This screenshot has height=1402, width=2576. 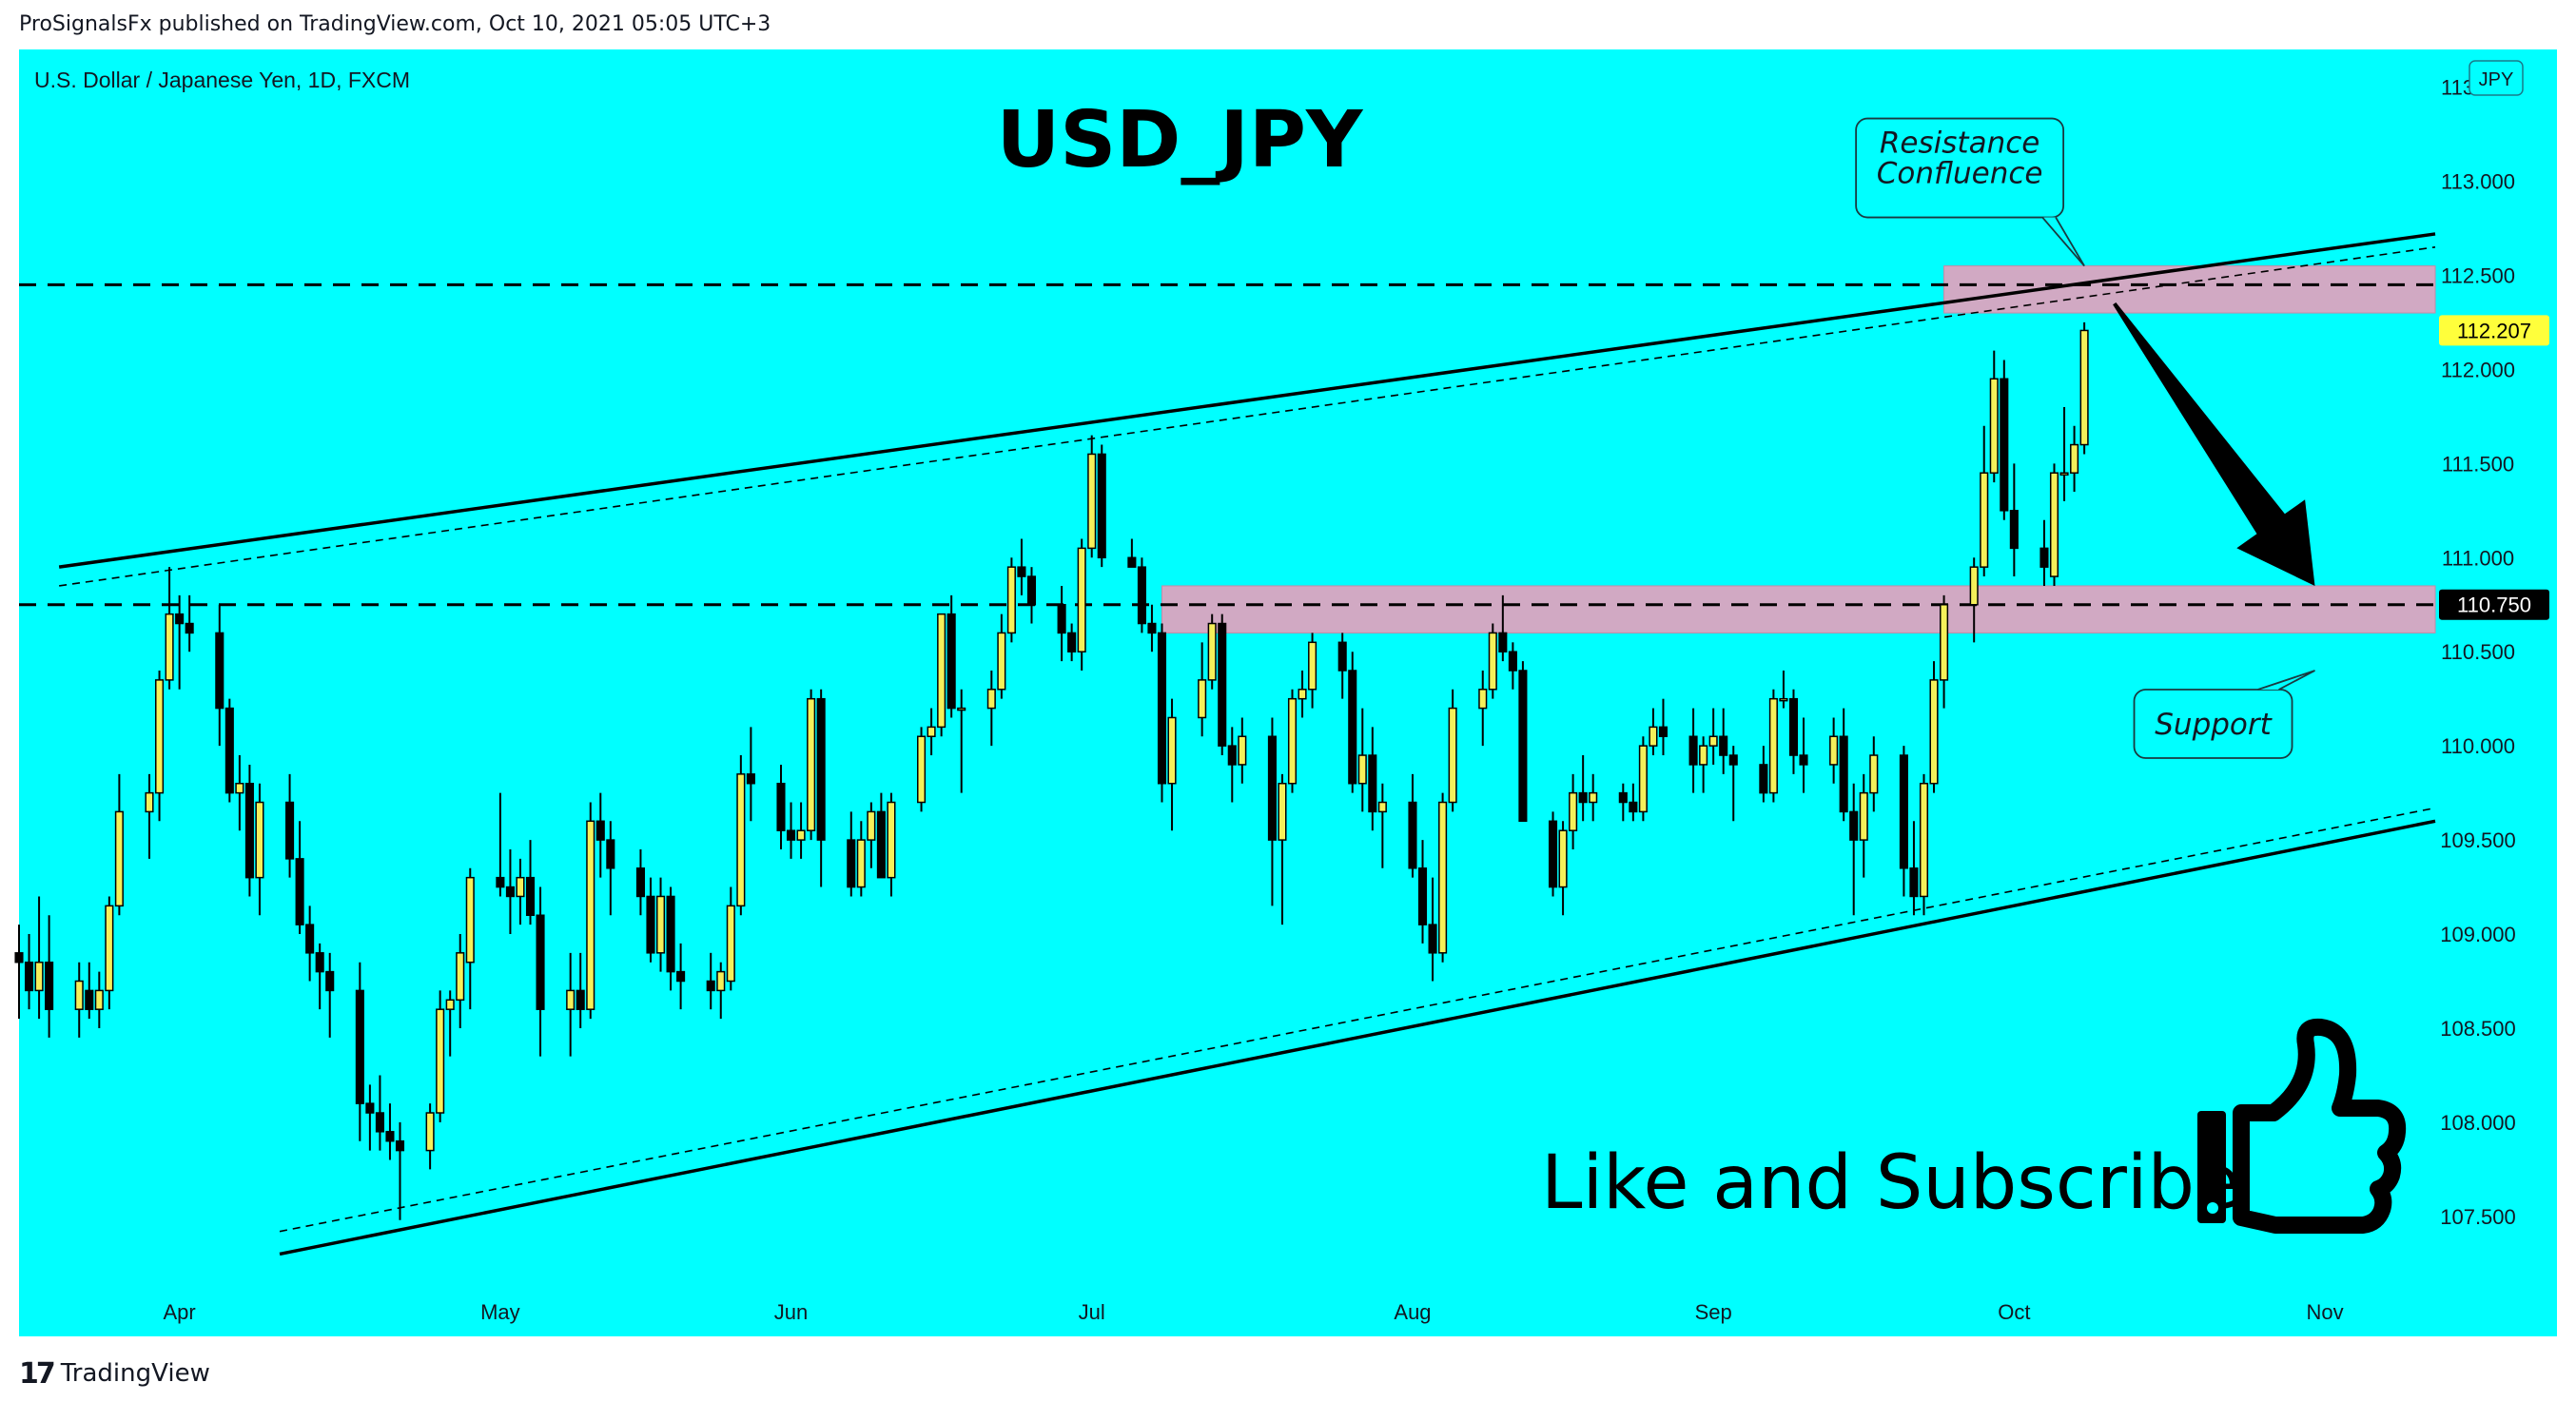 I want to click on last-price-tag, so click(x=2494, y=330).